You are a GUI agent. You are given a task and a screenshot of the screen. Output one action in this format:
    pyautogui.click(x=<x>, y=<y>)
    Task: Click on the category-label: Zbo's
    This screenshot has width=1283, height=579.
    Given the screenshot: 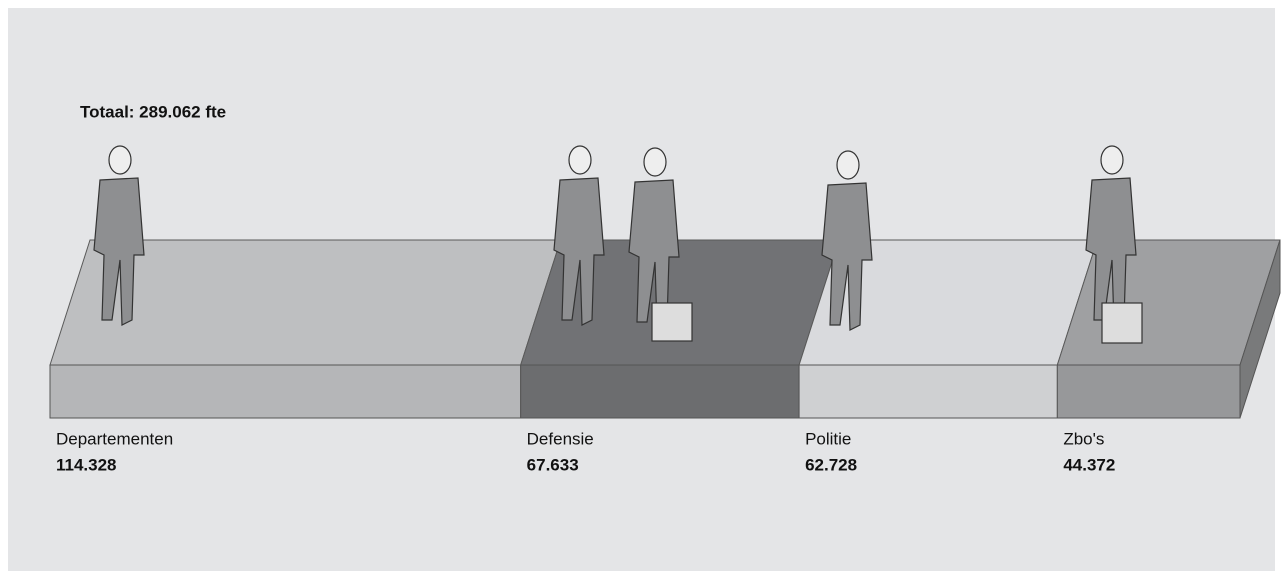 What is the action you would take?
    pyautogui.click(x=1083, y=438)
    